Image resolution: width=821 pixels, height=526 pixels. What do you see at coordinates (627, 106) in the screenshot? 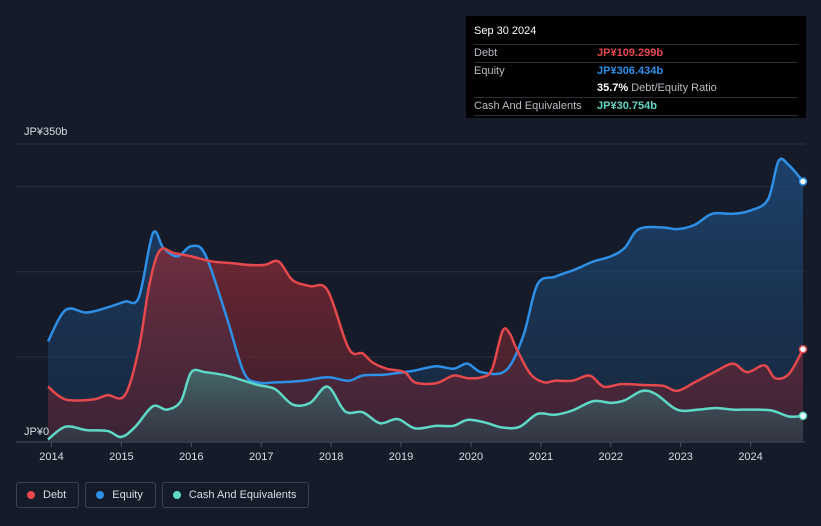
I see `tooltip-cash-value: JP¥30.754b` at bounding box center [627, 106].